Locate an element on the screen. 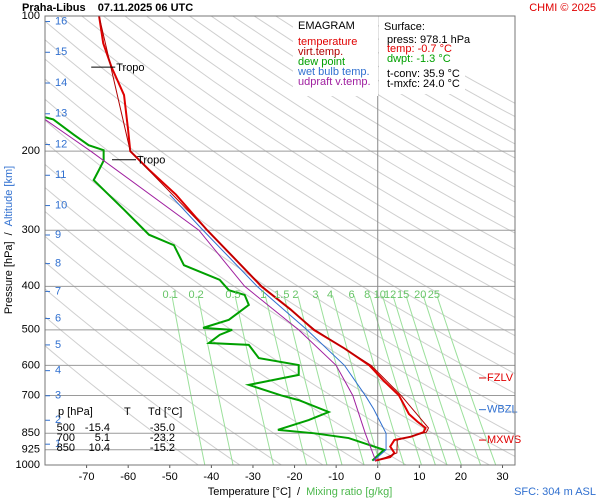 The image size is (600, 500). legend-entry: wet bulb temp. is located at coordinates (333, 72).